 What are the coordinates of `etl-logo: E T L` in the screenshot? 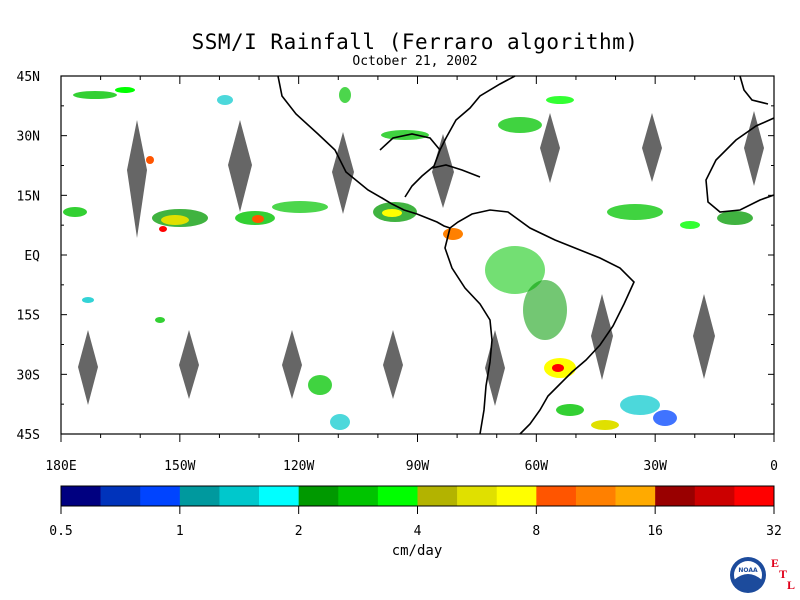 It's located at (784, 574).